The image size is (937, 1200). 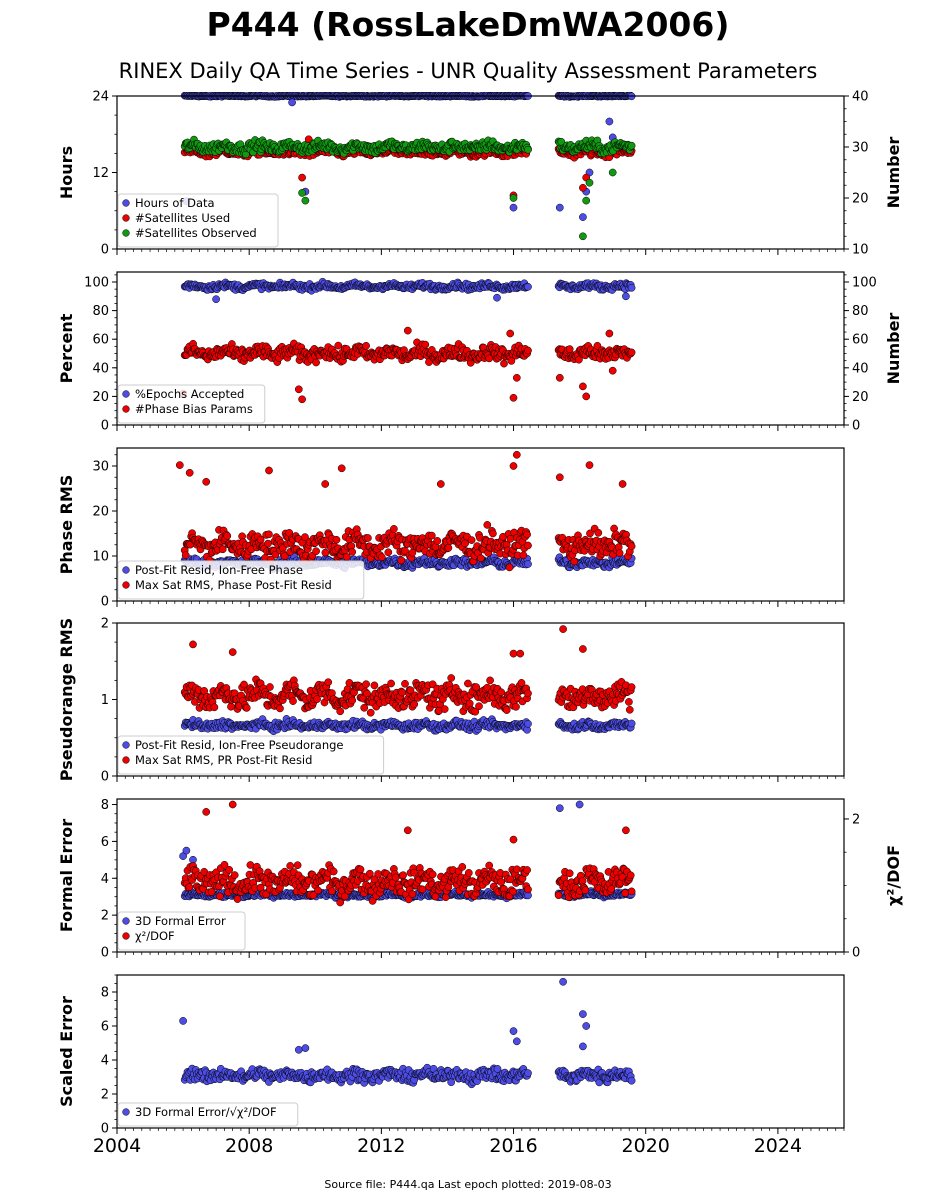 I want to click on y-tick-label: 30, so click(x=100, y=467).